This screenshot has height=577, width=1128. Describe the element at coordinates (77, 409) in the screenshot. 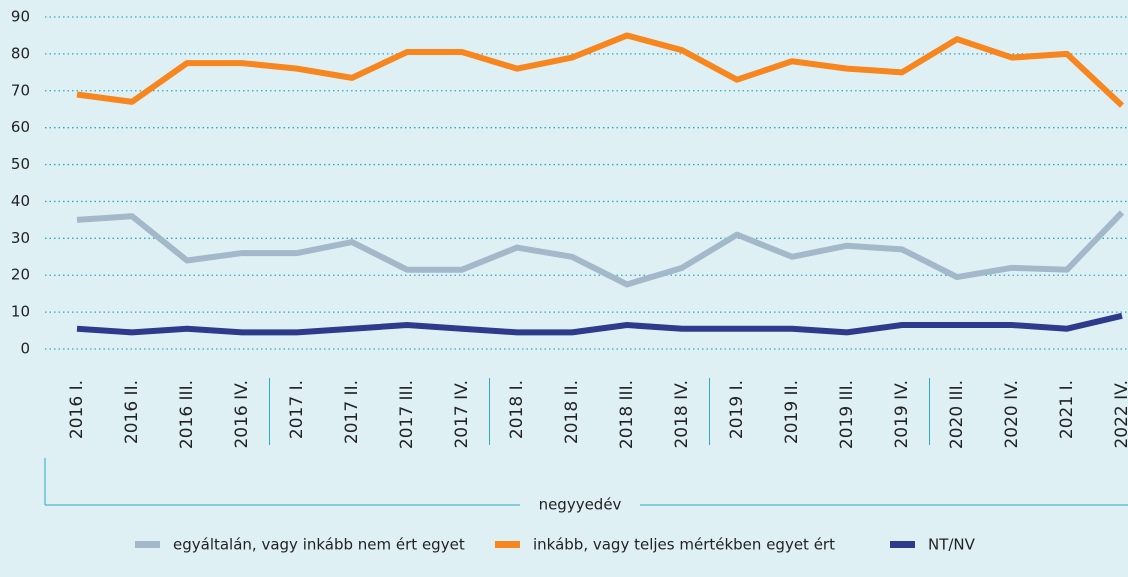

I see `x-tick-label: 2016 I.` at that location.